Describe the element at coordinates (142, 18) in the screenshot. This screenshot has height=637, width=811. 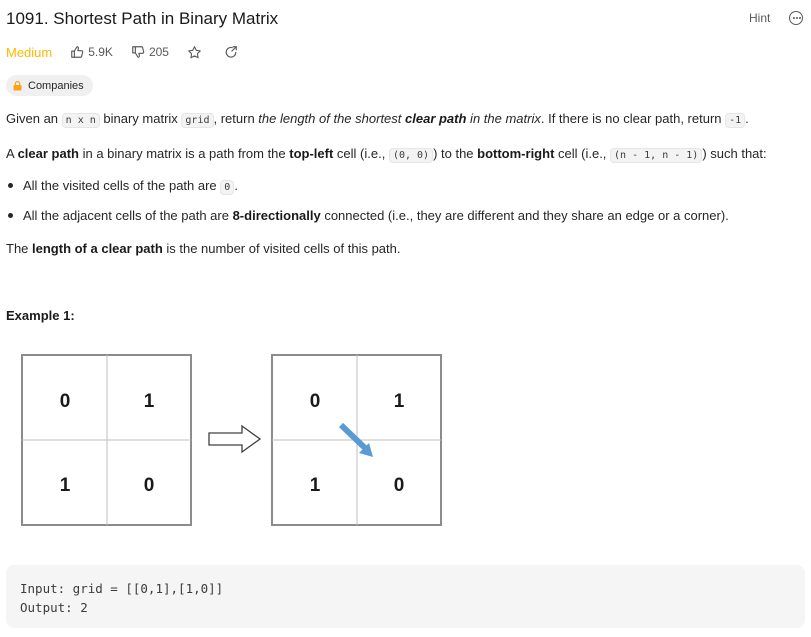
I see `problem-title: 1091. Shortest Path in Binary Matrix` at that location.